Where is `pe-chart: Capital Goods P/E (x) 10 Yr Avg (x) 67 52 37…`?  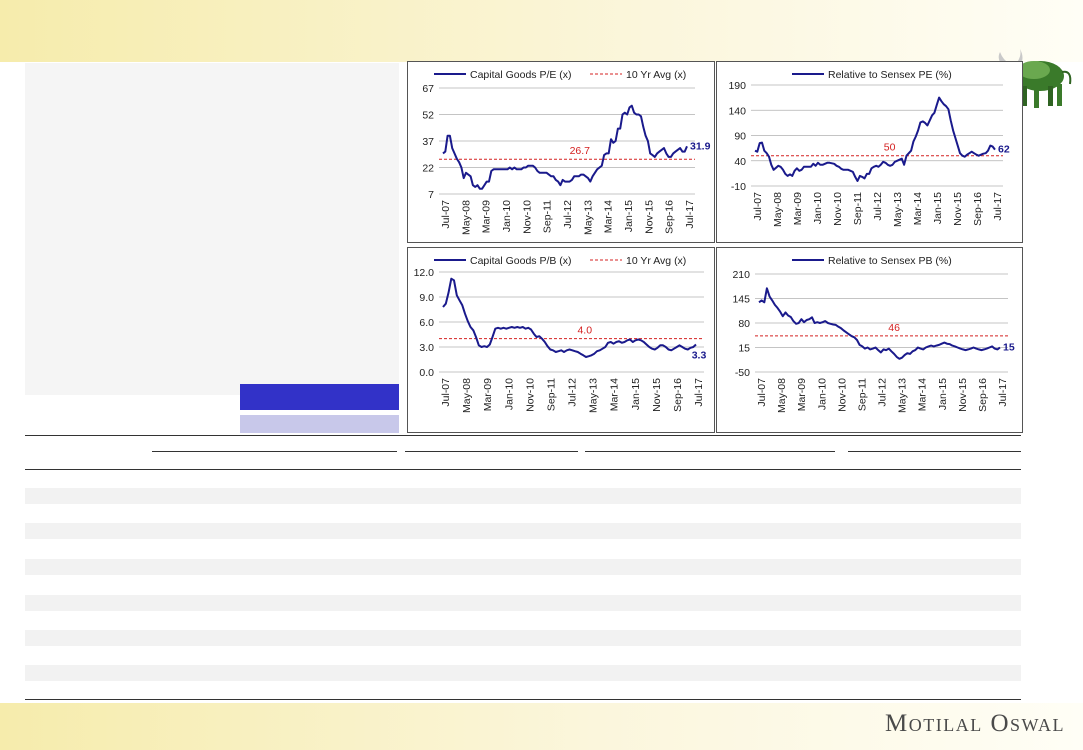 pe-chart: Capital Goods P/E (x) 10 Yr Avg (x) 67 52 37… is located at coordinates (561, 152).